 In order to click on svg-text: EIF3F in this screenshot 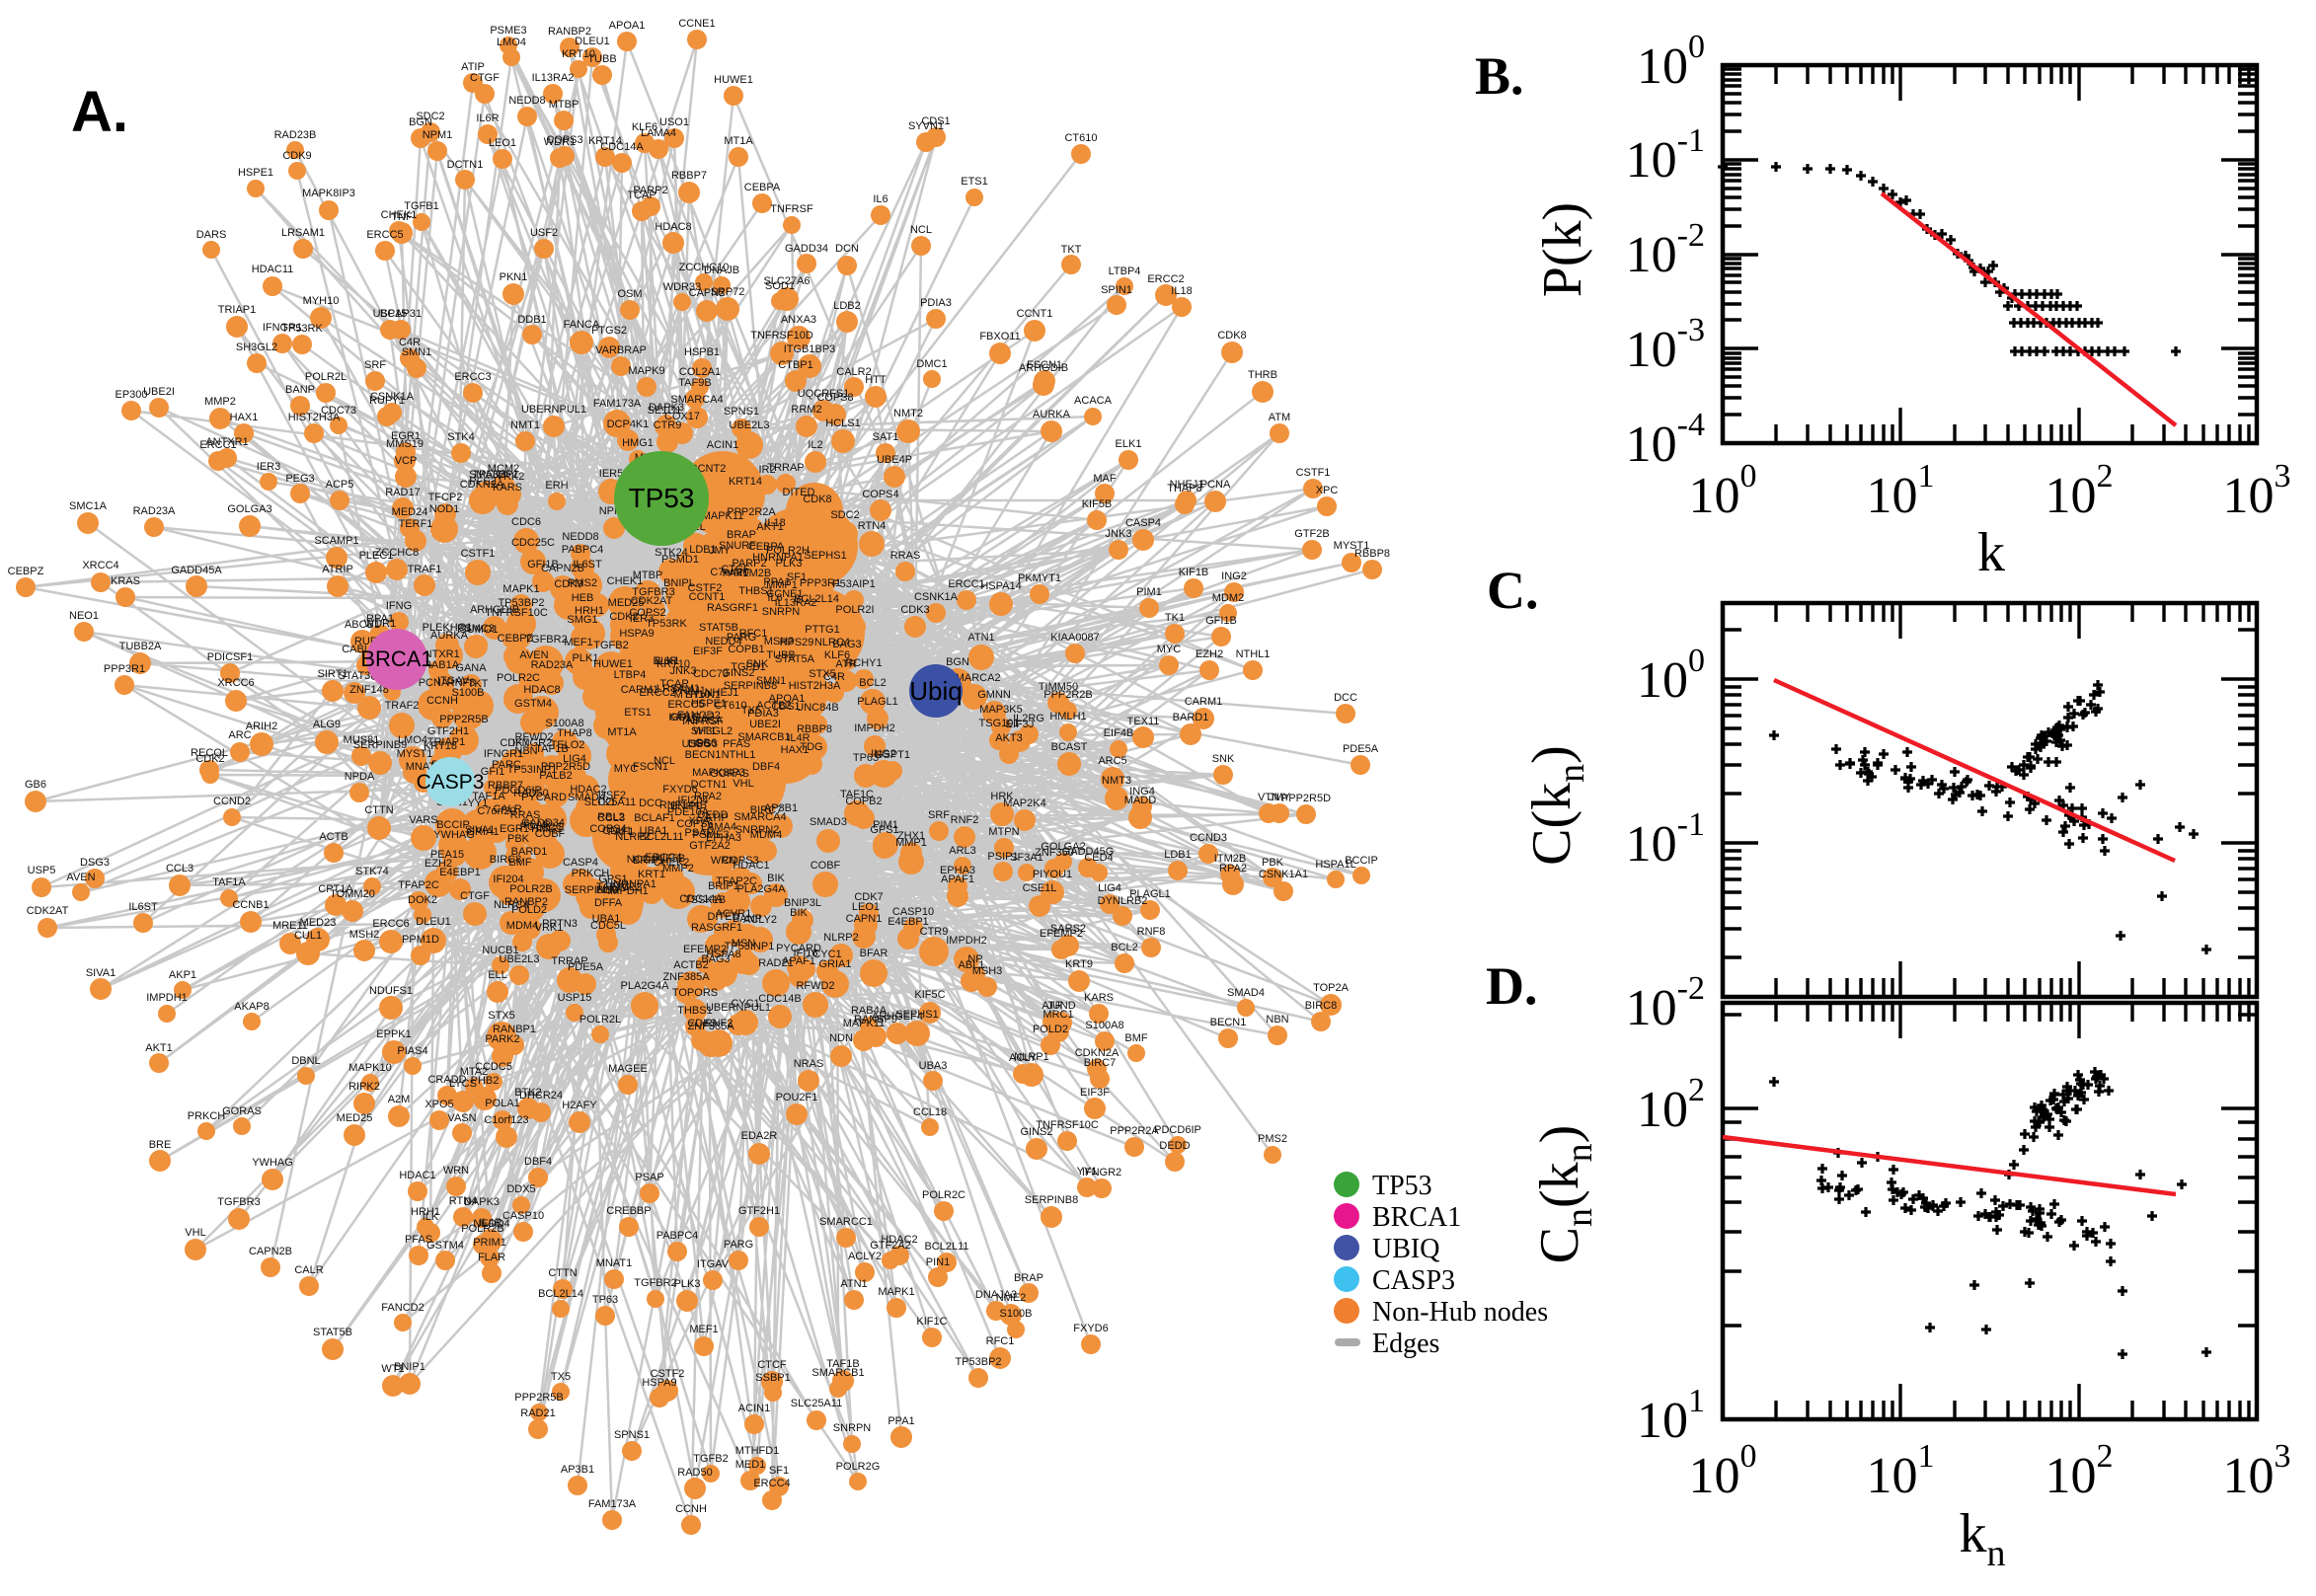, I will do `click(708, 651)`.